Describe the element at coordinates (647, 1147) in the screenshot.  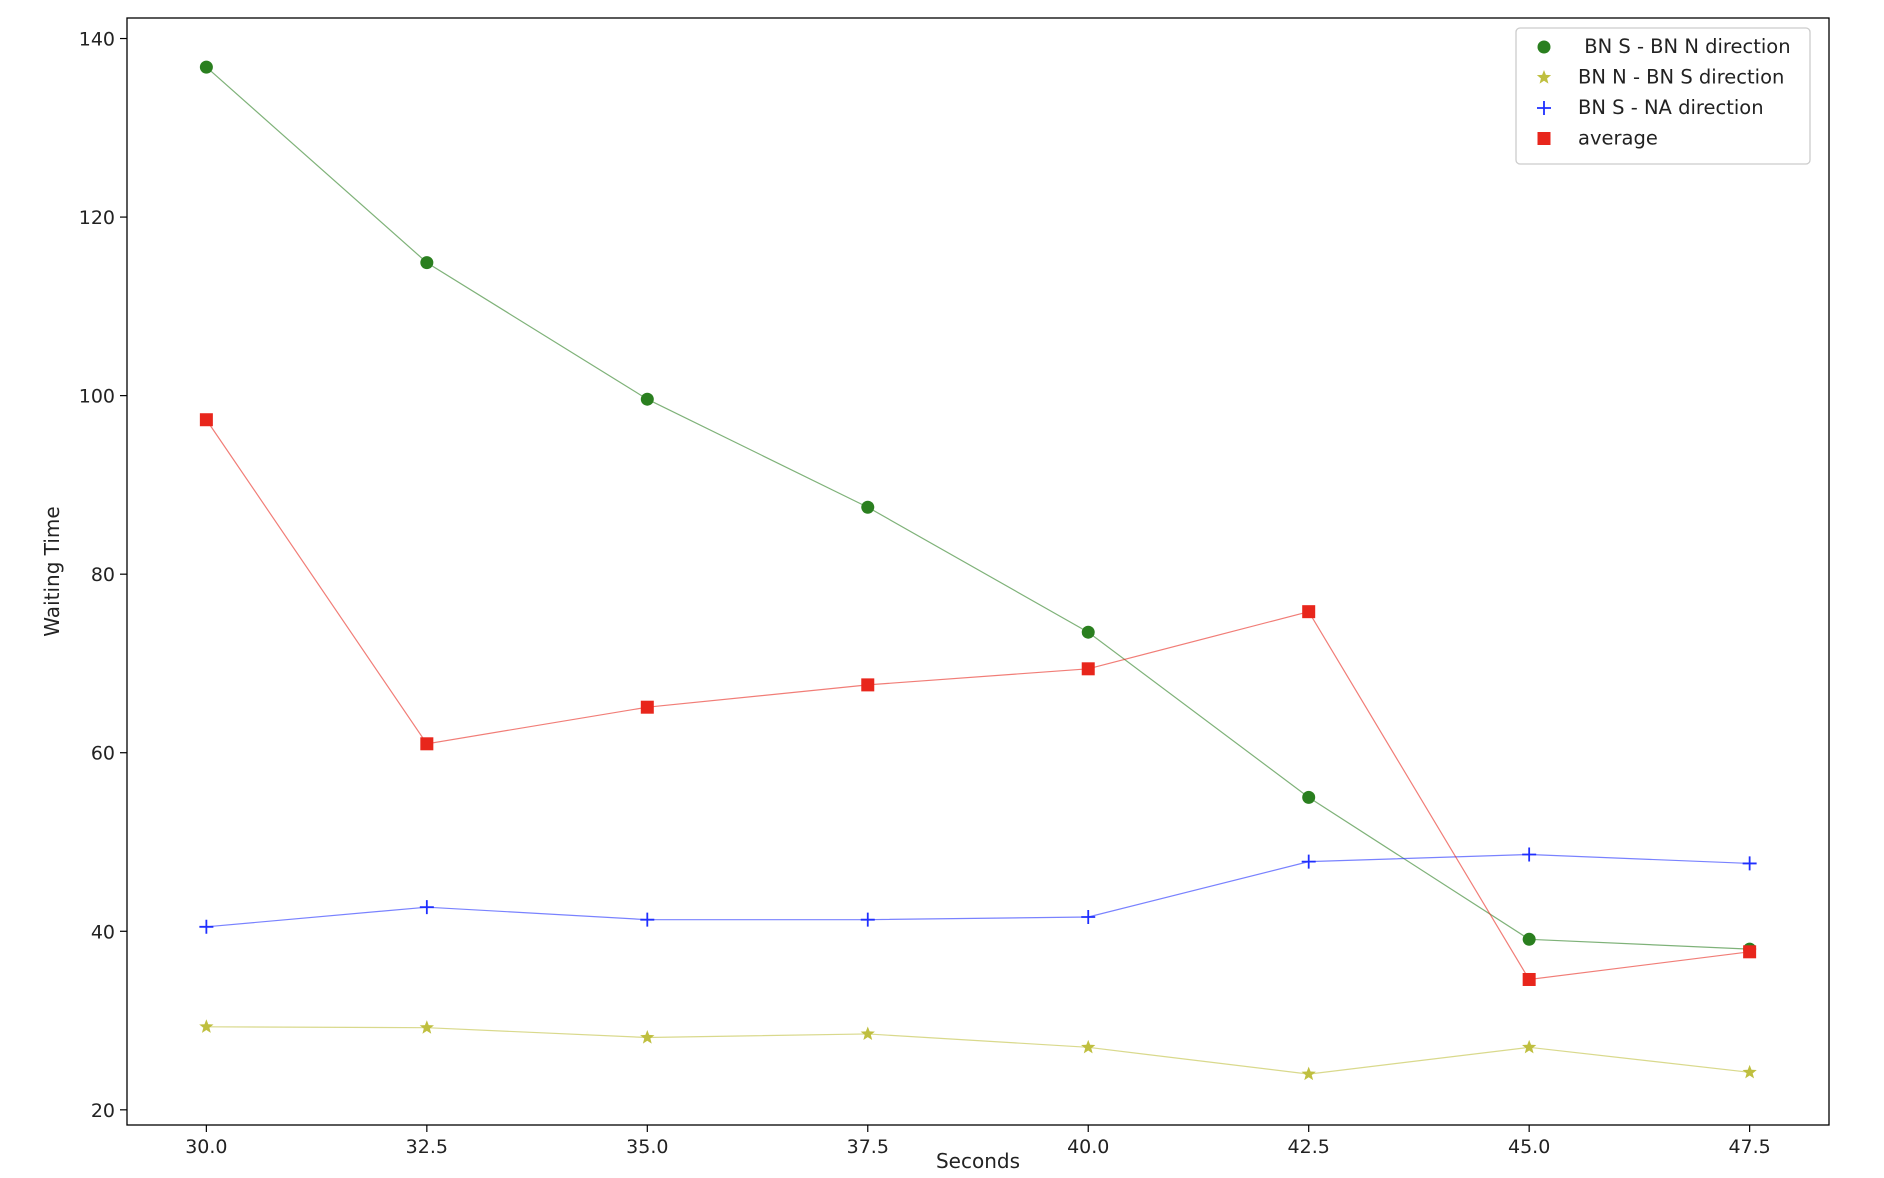
I see `x-tick-label: 35.0` at that location.